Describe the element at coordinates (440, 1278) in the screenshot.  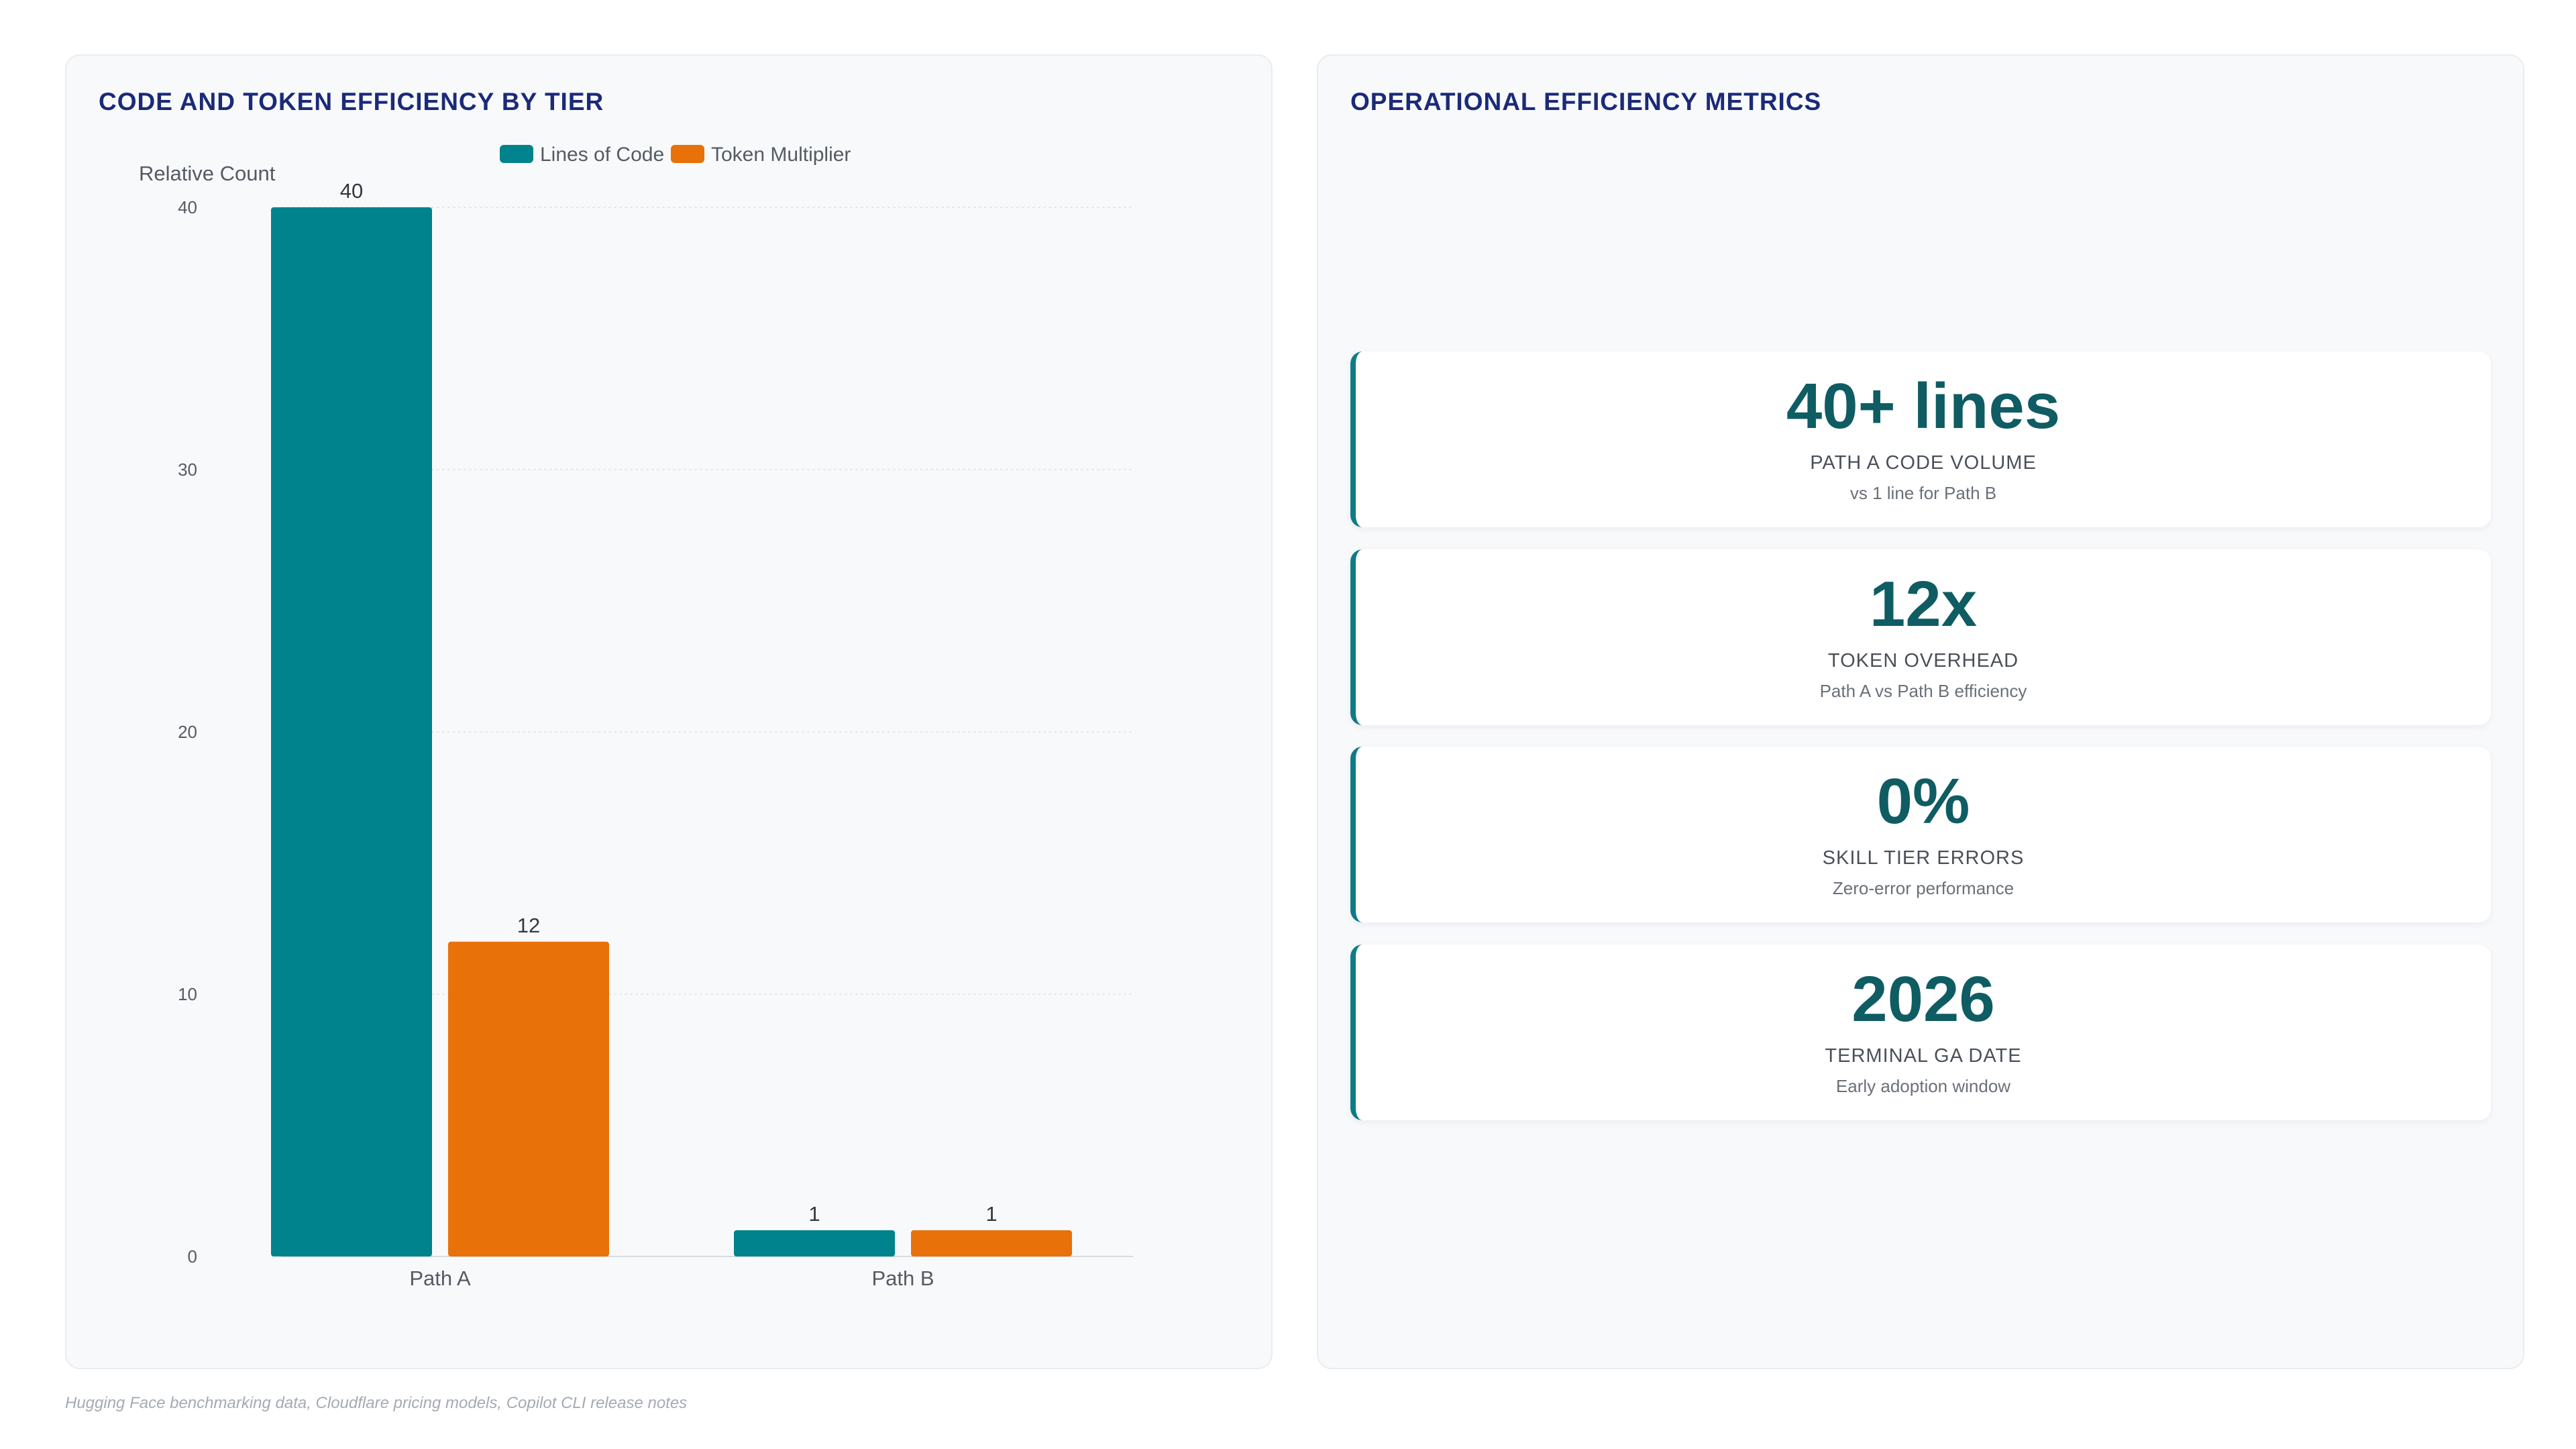
I see `x-tick-label: Path A` at that location.